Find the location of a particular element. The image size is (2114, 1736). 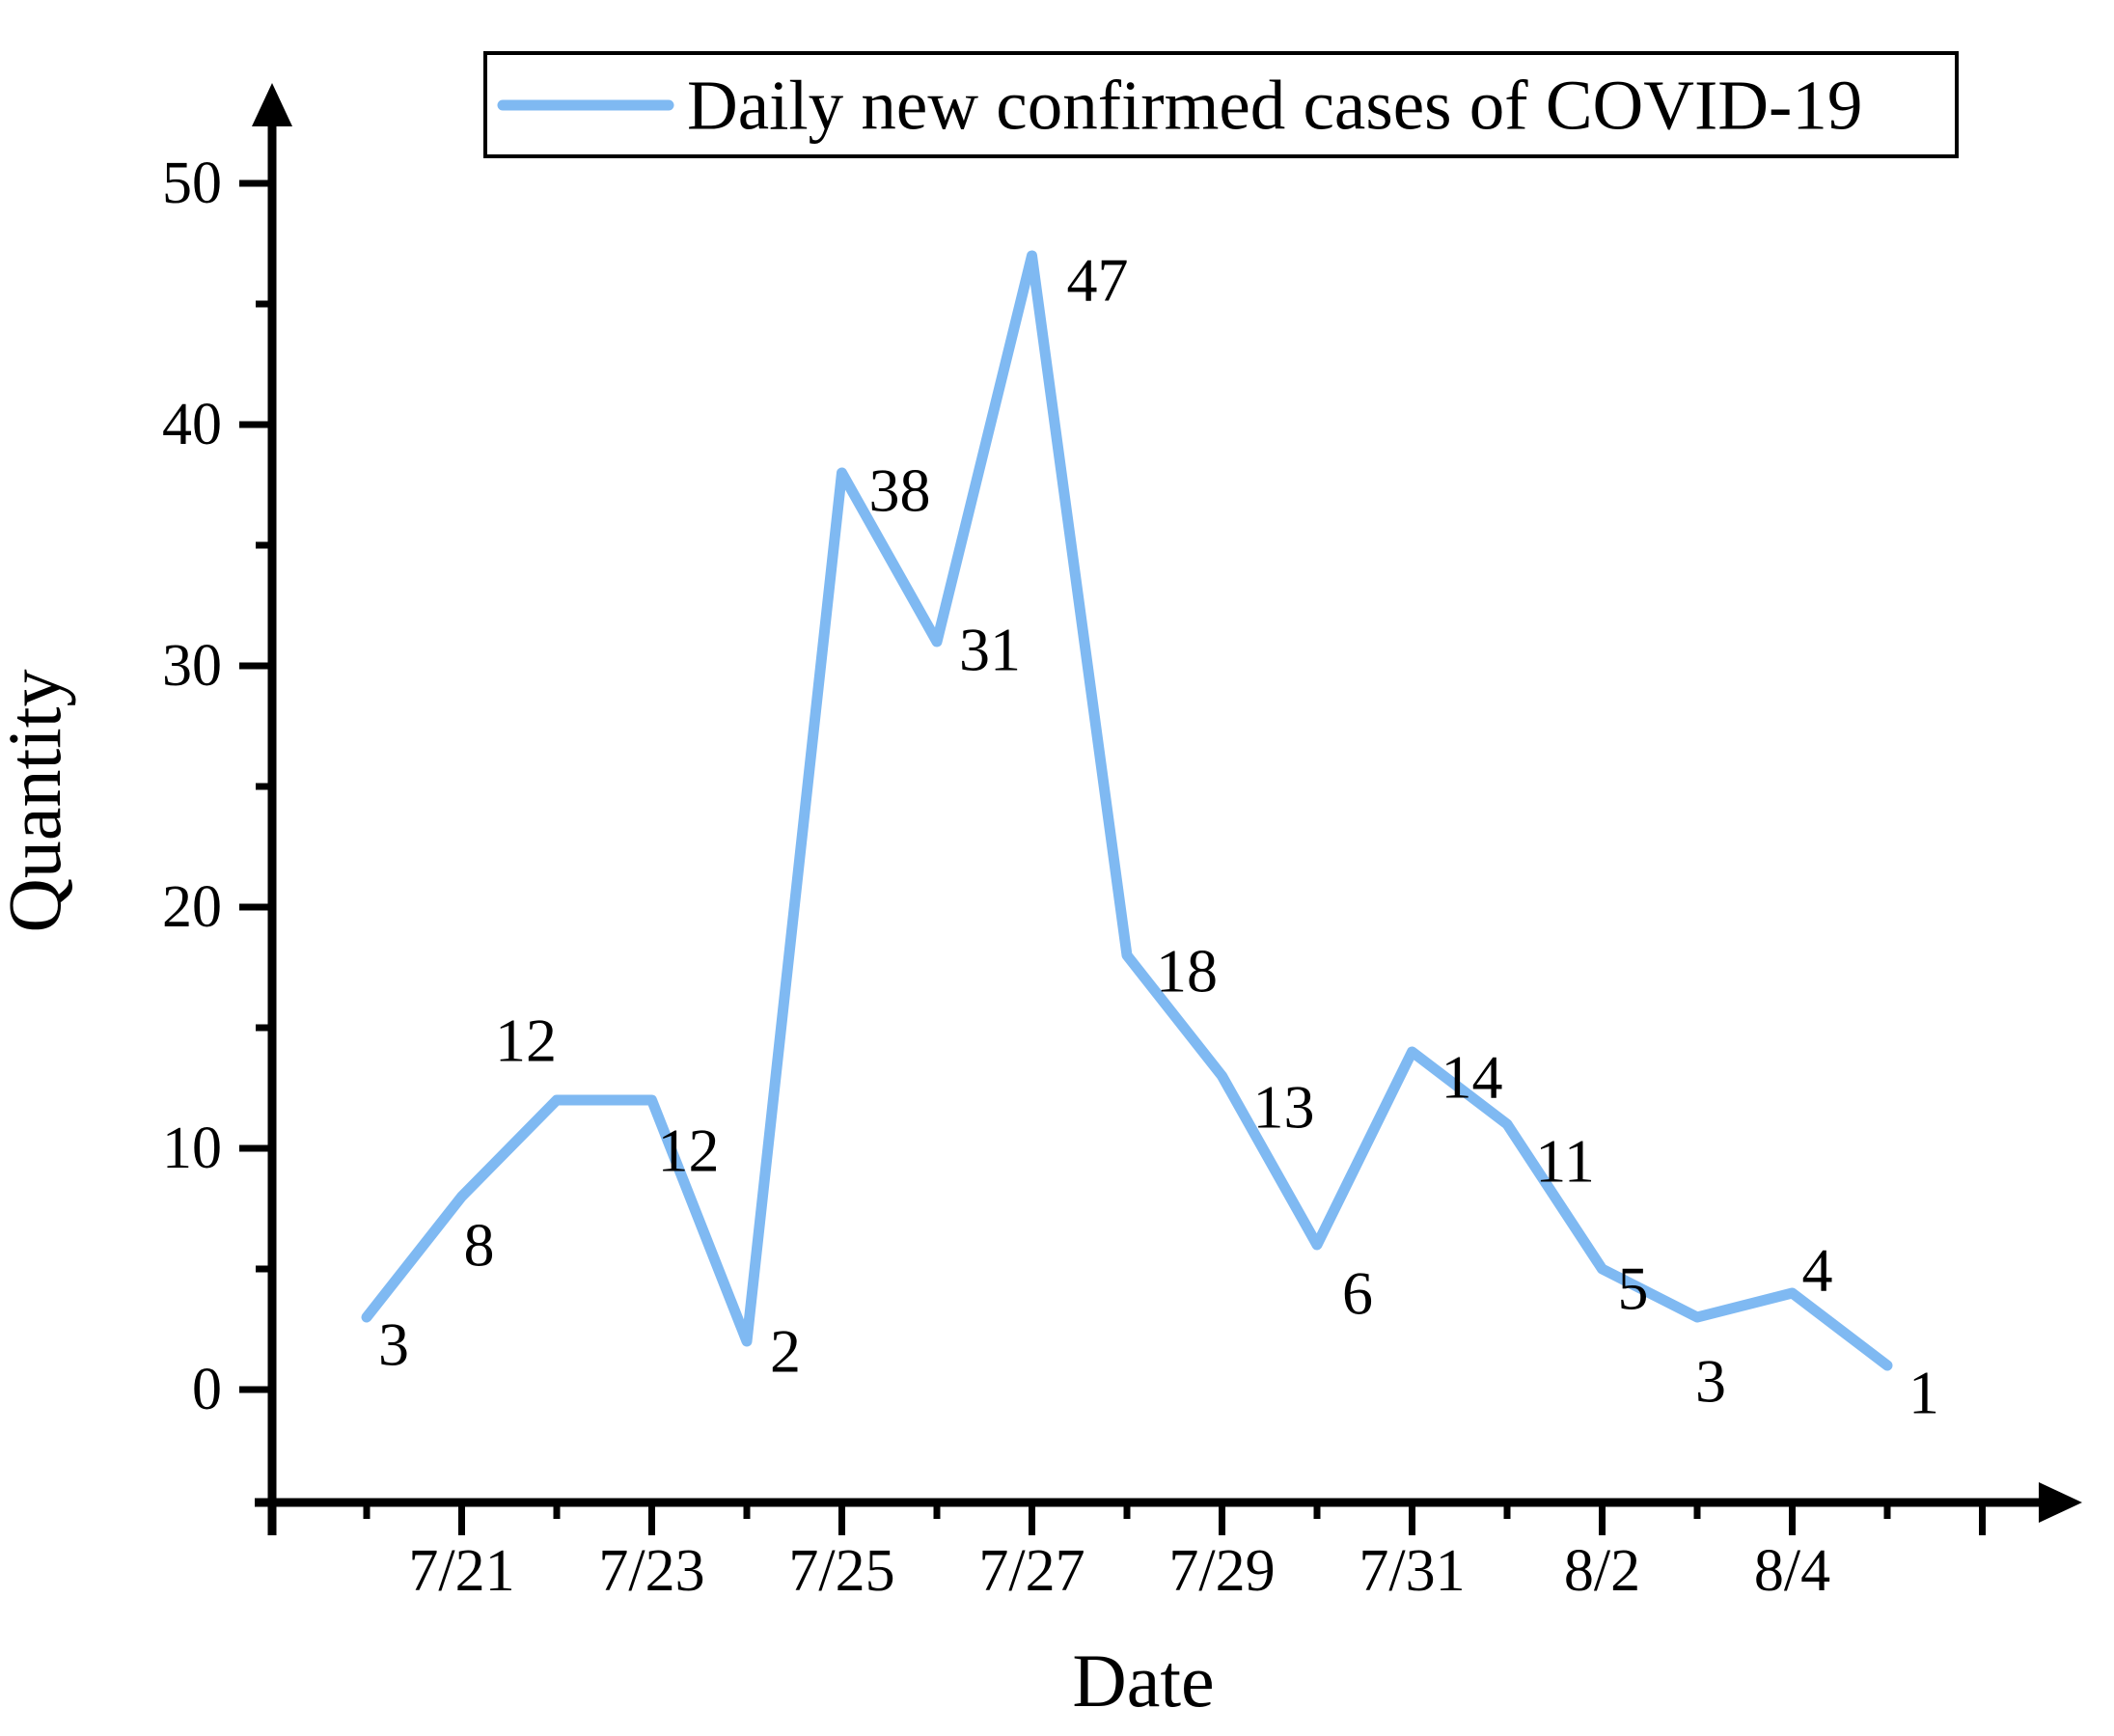

data-point-label: 47 is located at coordinates (1098, 280).